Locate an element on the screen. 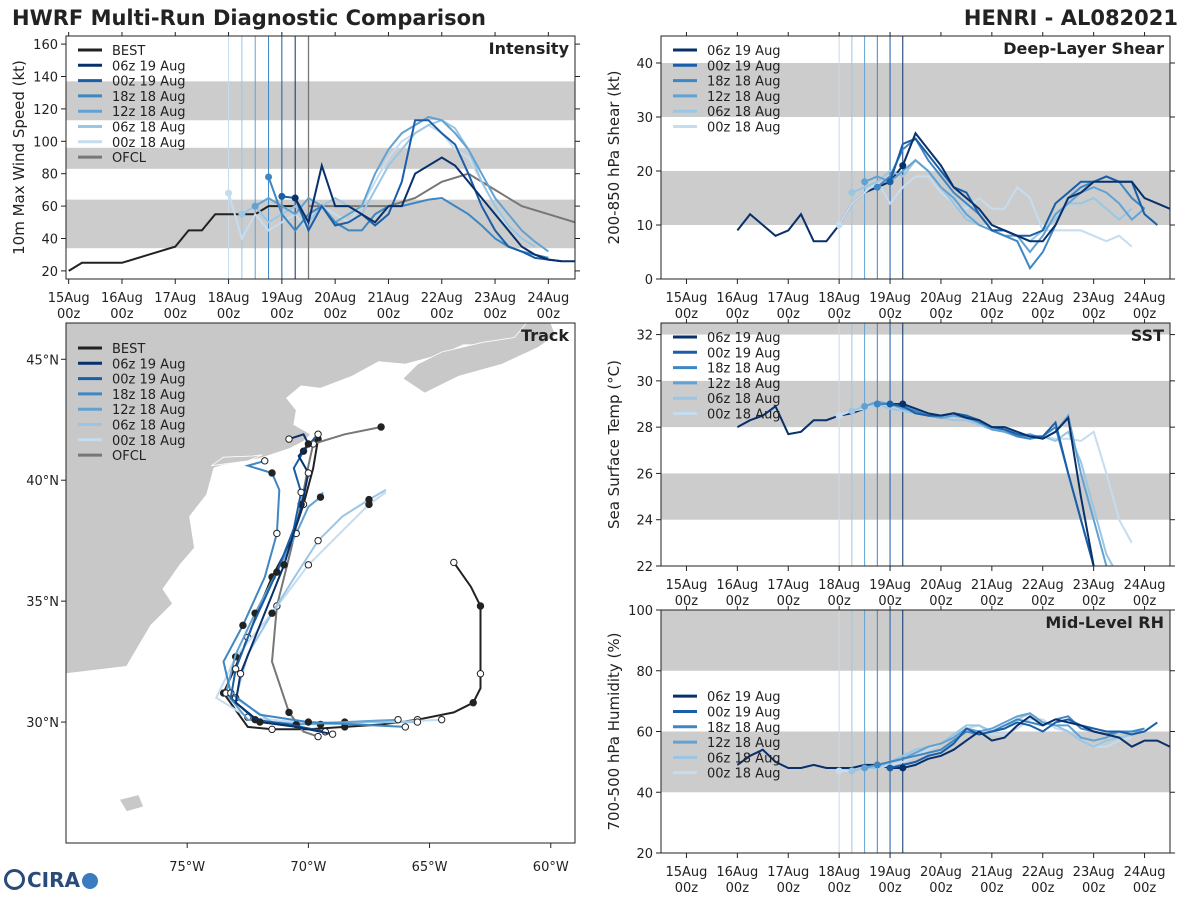  legend-label: 12z 18 Aug is located at coordinates (149, 410).